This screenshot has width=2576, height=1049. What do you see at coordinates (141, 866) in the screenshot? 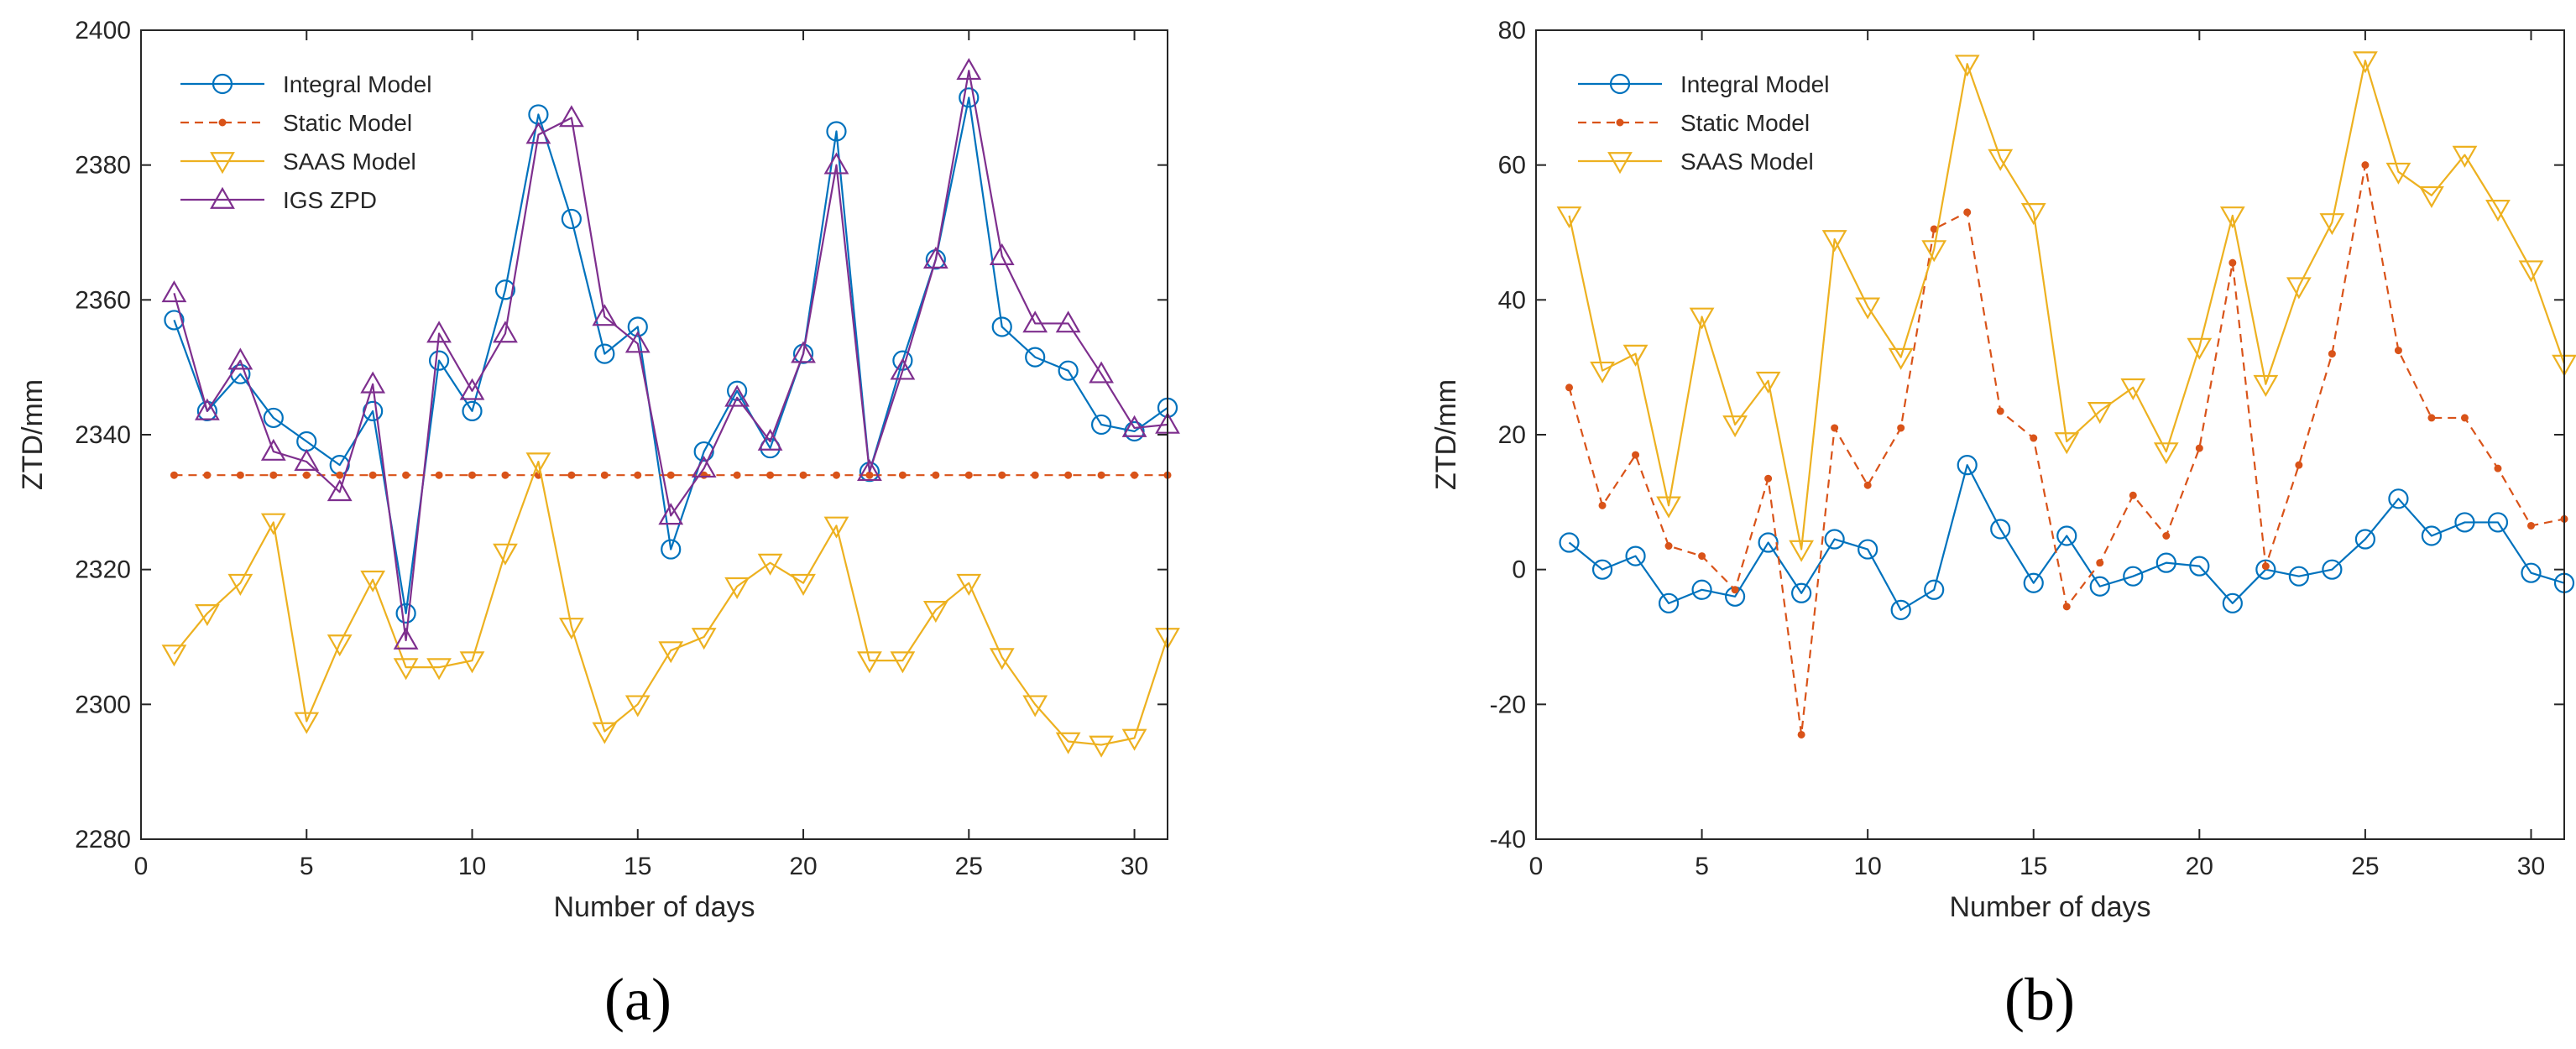
I see `x-tick-label-a: 0` at bounding box center [141, 866].